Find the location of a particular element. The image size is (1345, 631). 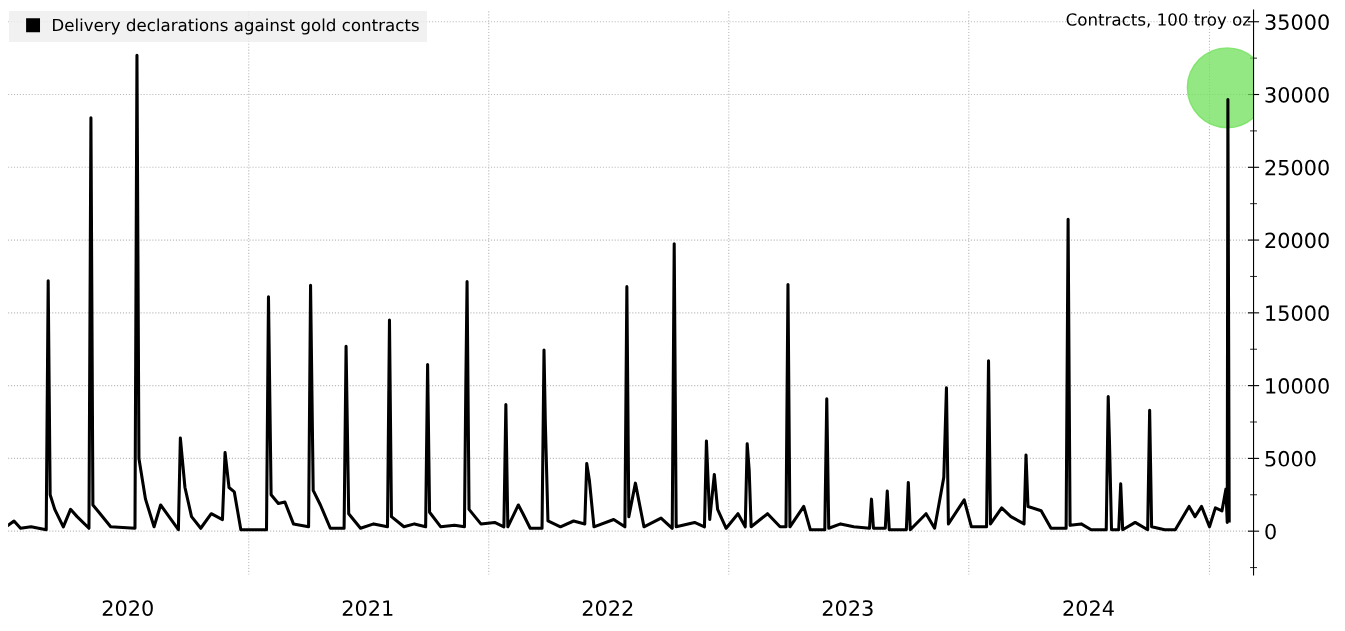

y-tick-label: 0 is located at coordinates (1270, 531).